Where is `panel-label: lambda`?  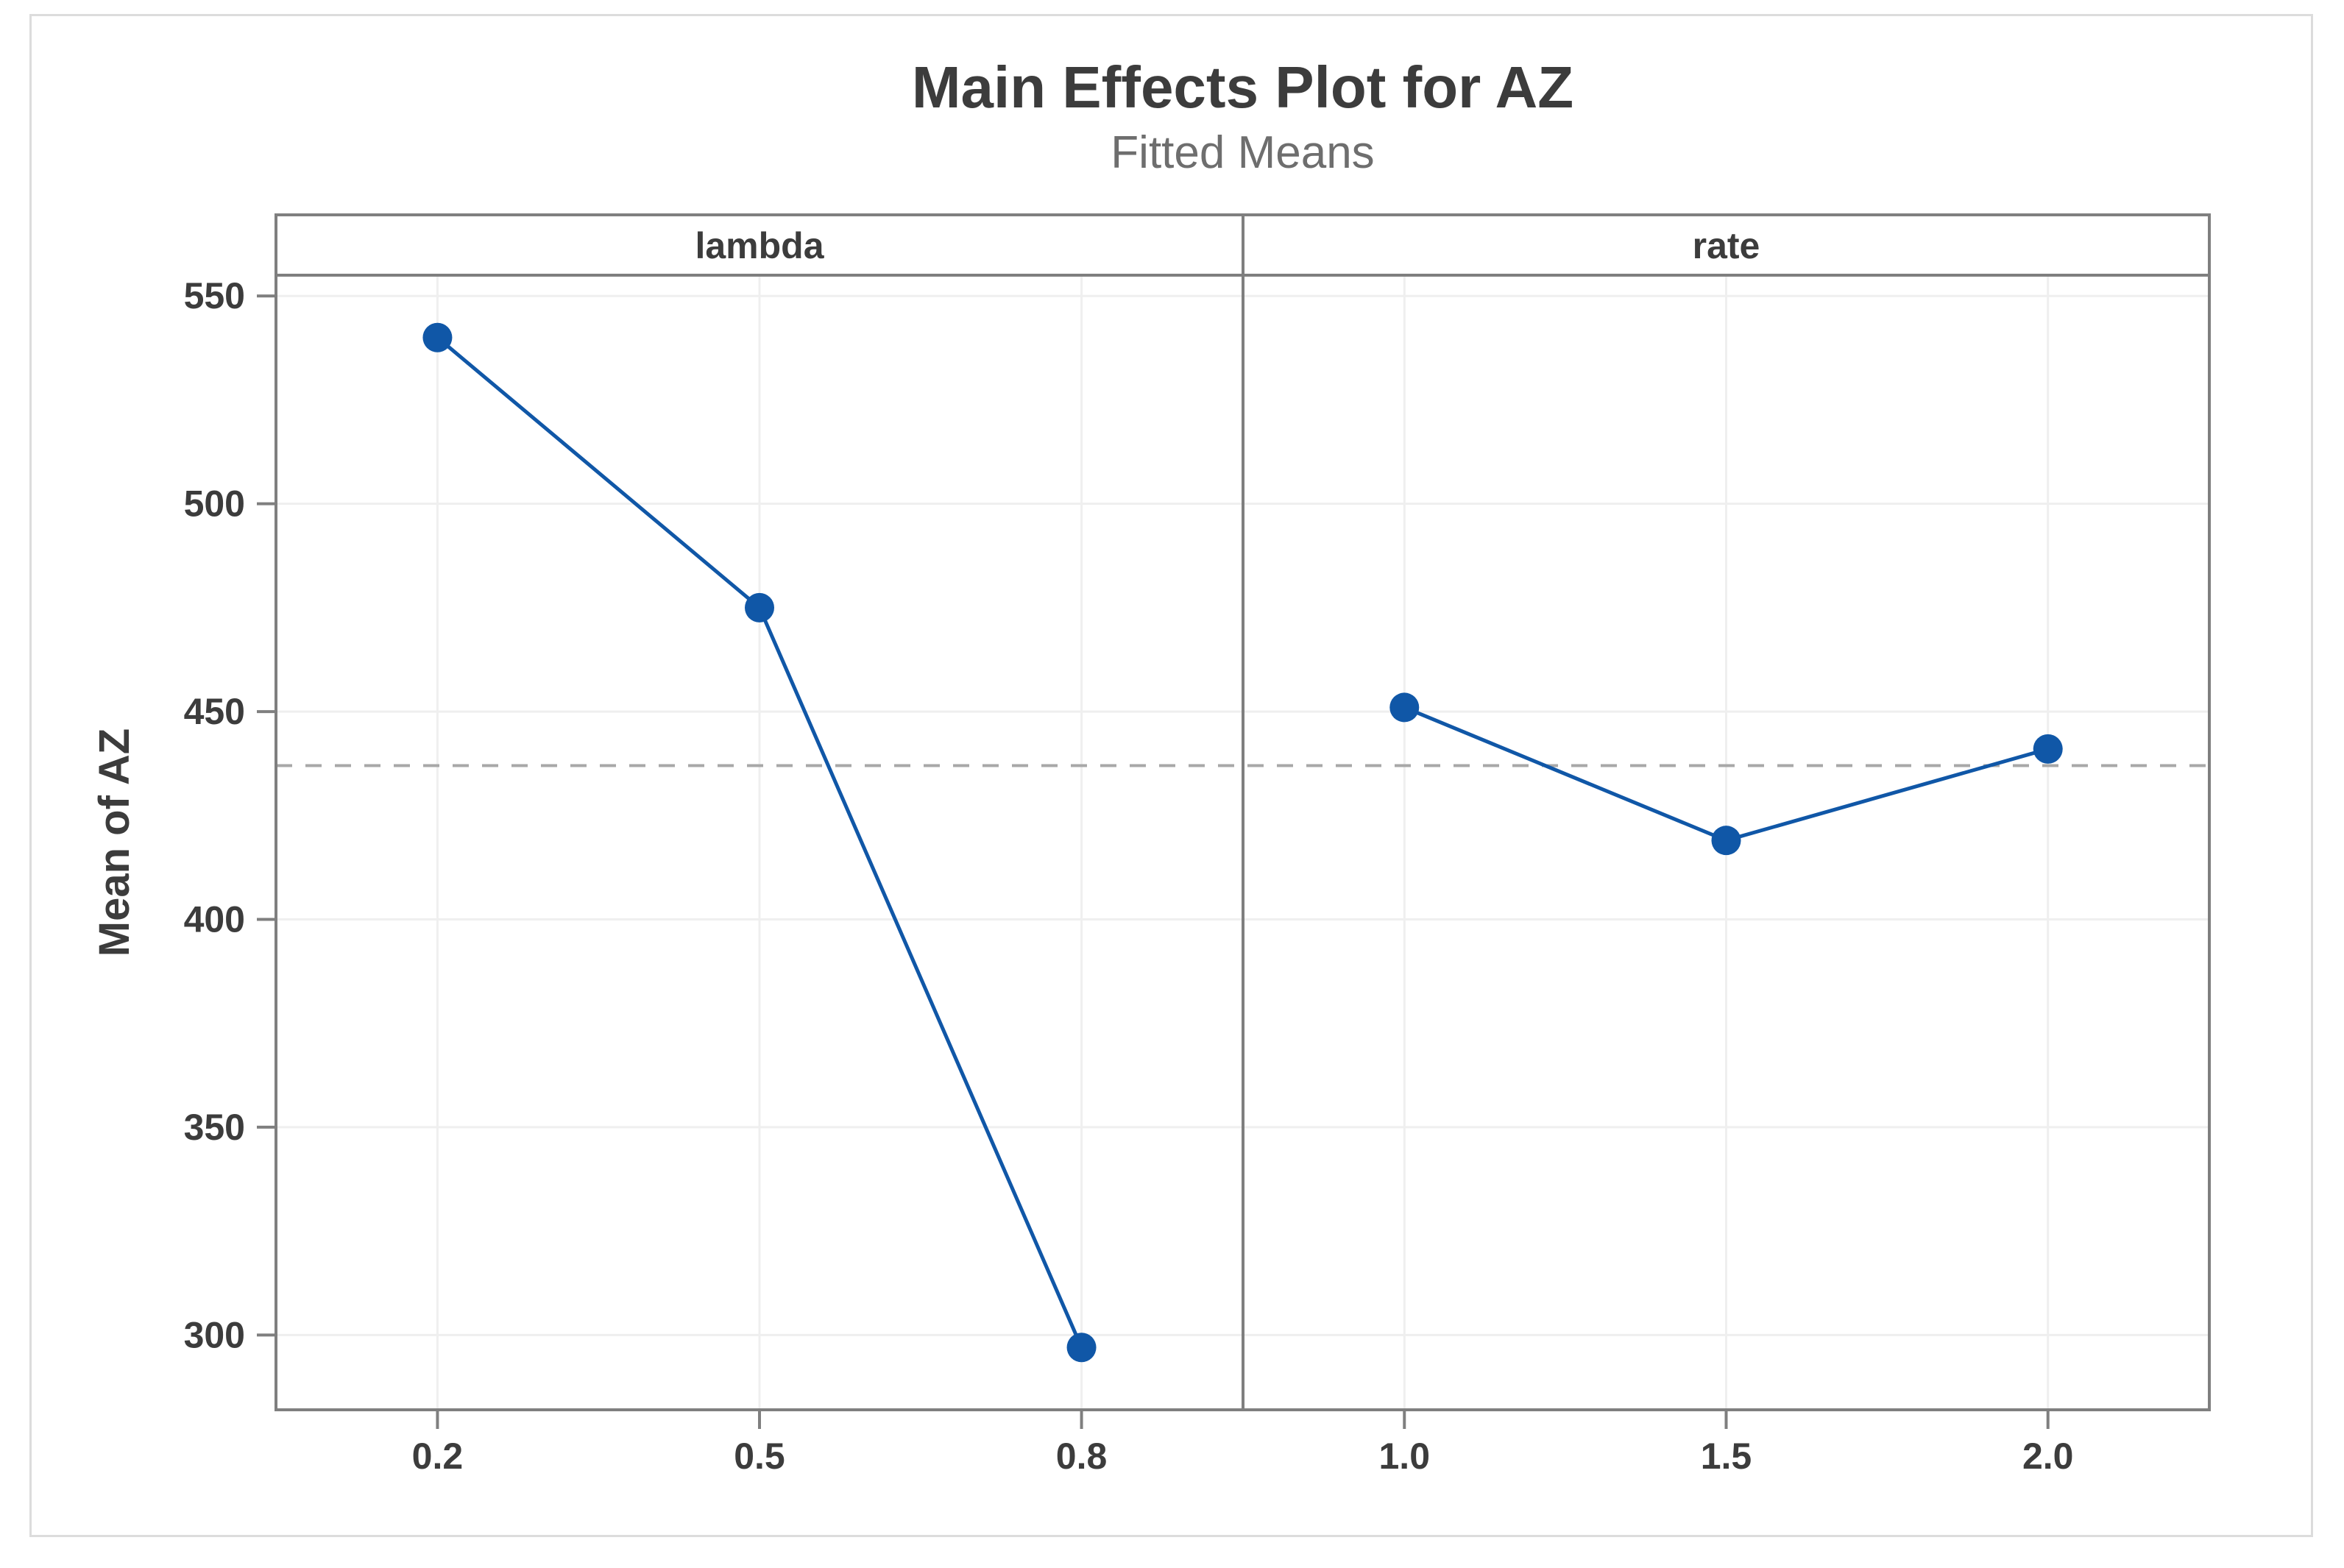 panel-label: lambda is located at coordinates (759, 245).